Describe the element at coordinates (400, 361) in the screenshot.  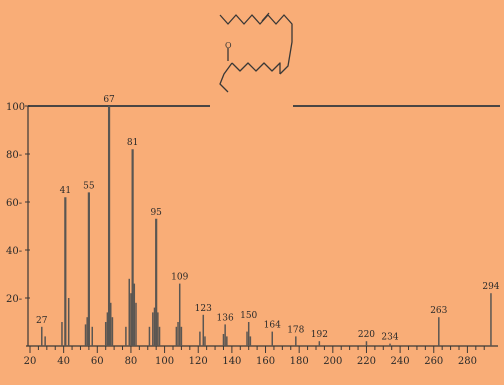
I see `x-tick-label: 240` at that location.